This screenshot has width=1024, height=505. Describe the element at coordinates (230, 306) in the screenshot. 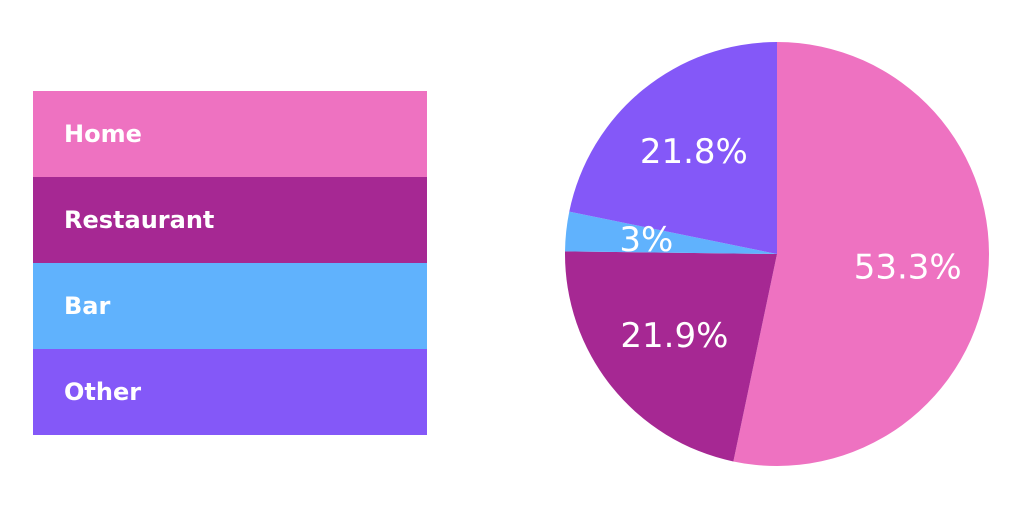

I see `legend-item-bar: Bar` at that location.